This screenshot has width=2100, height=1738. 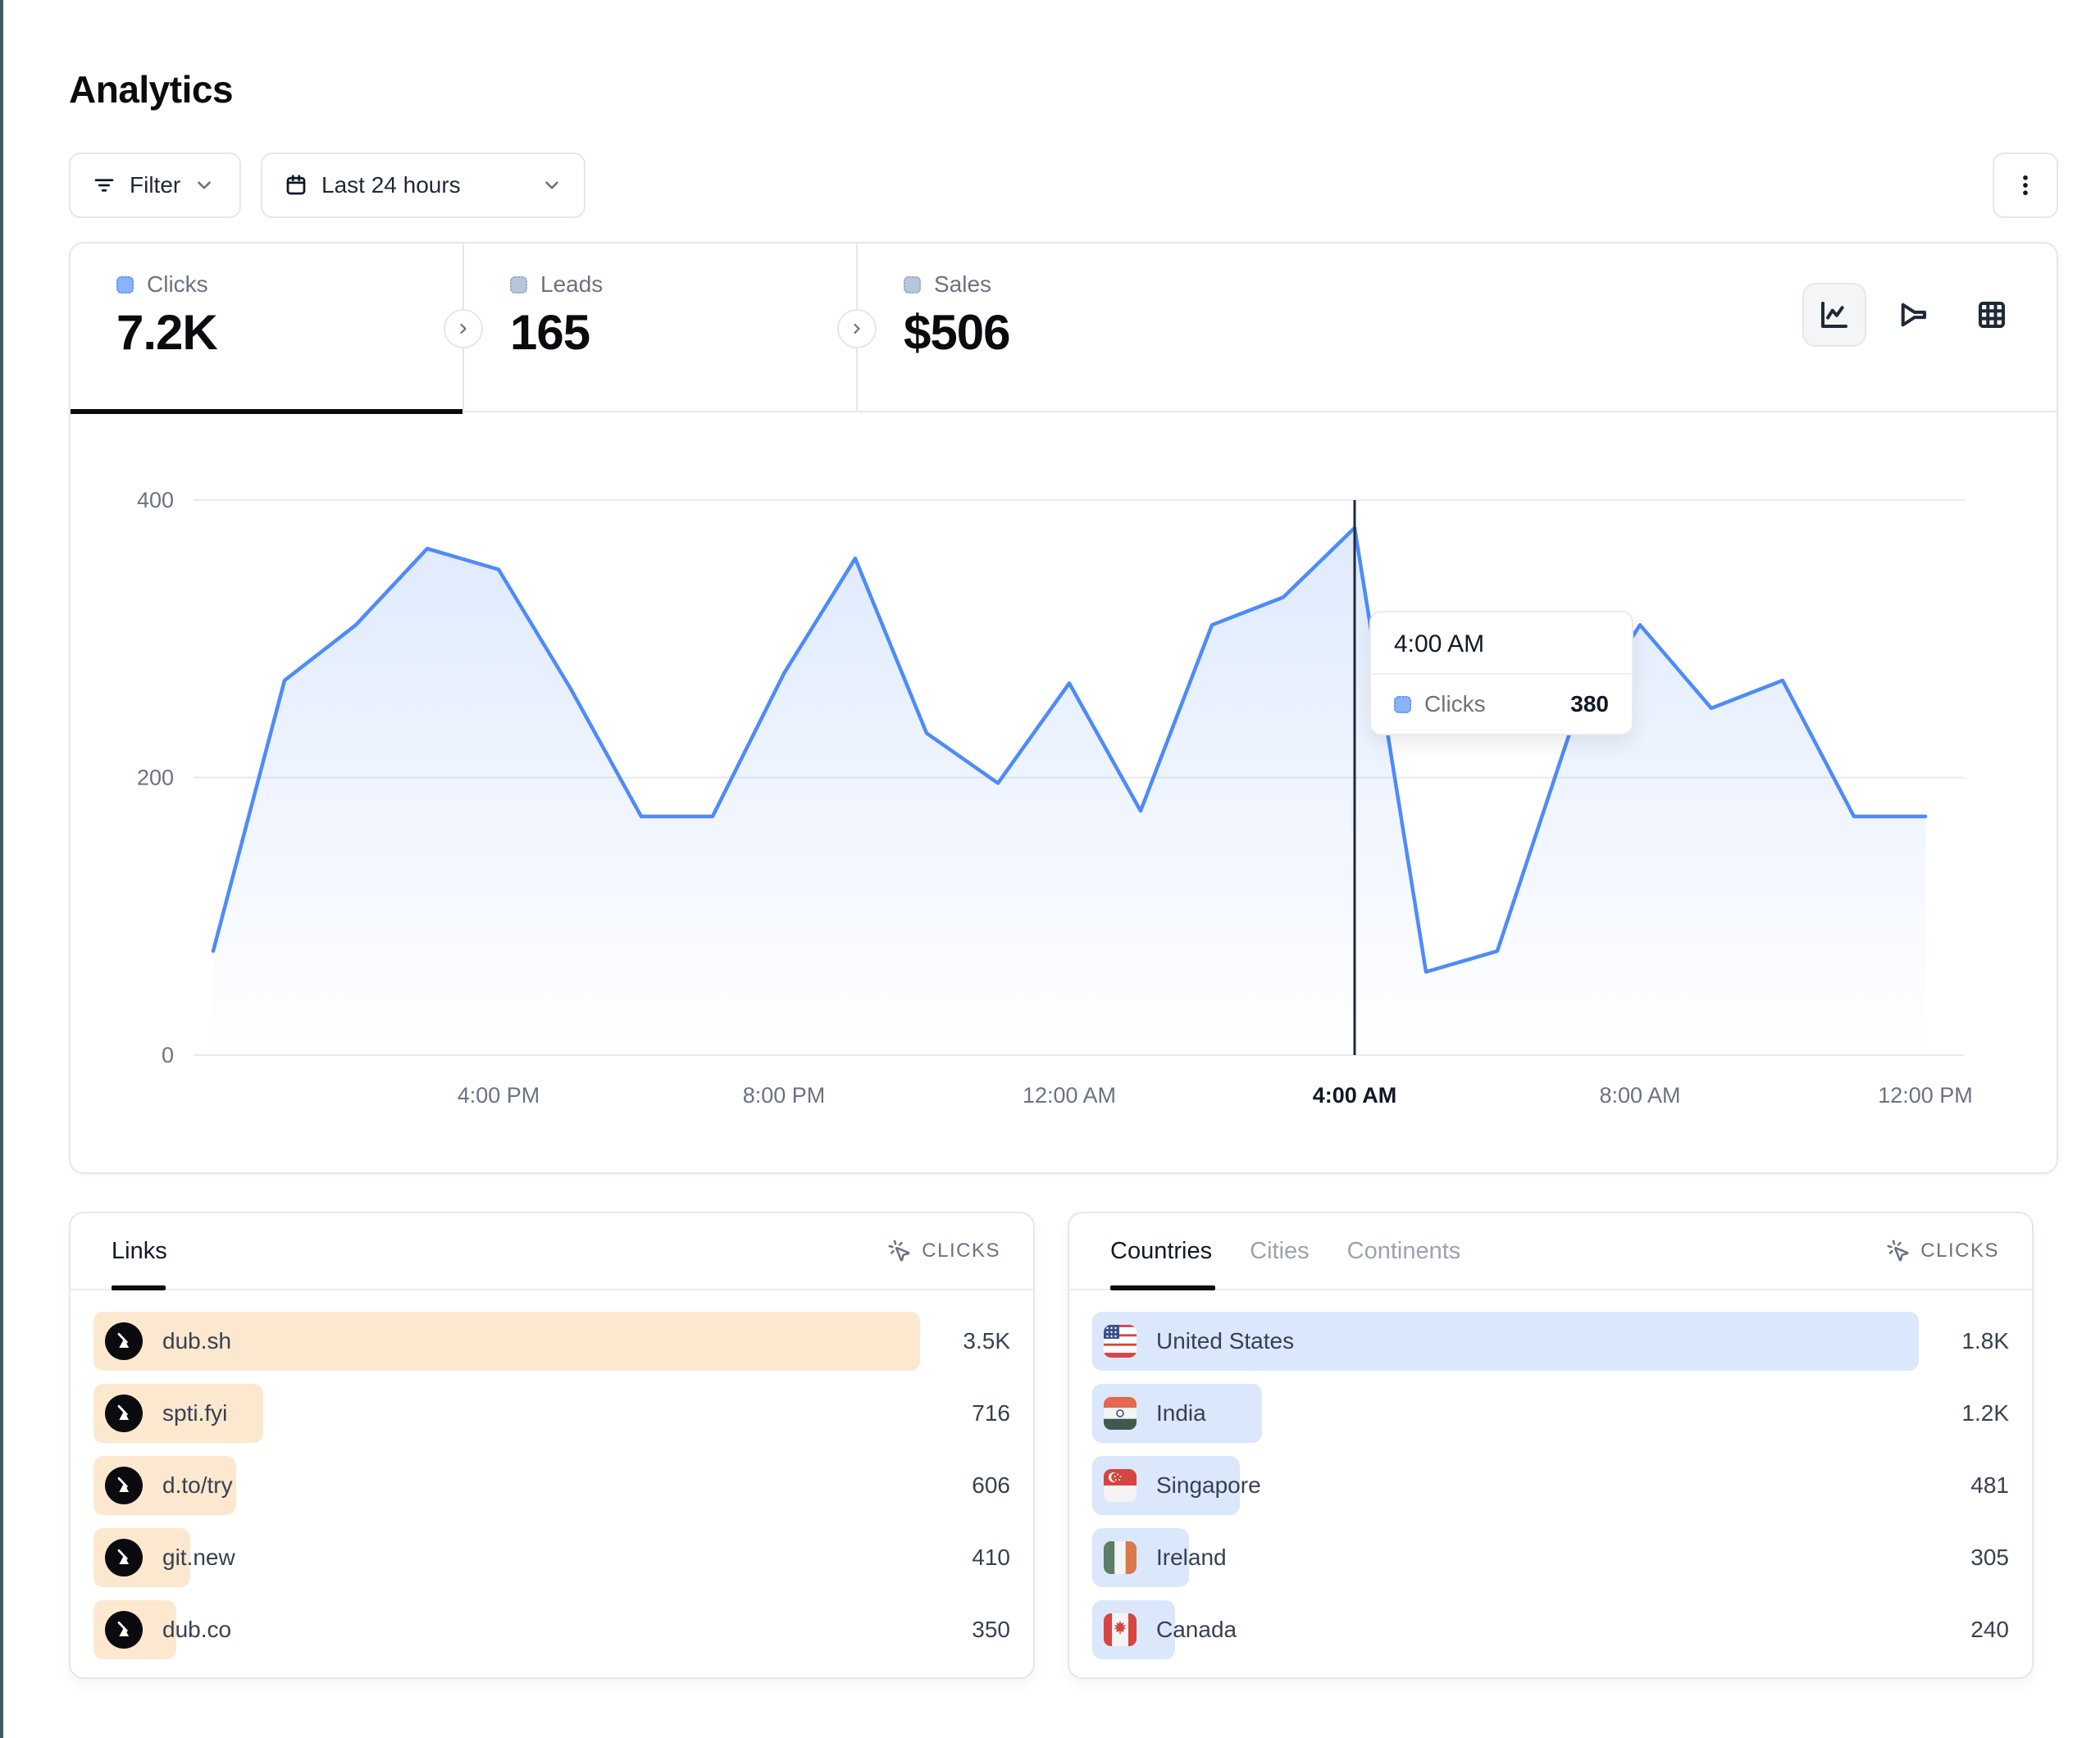 What do you see at coordinates (195, 1413) in the screenshot?
I see `row-label: spti.fyi` at bounding box center [195, 1413].